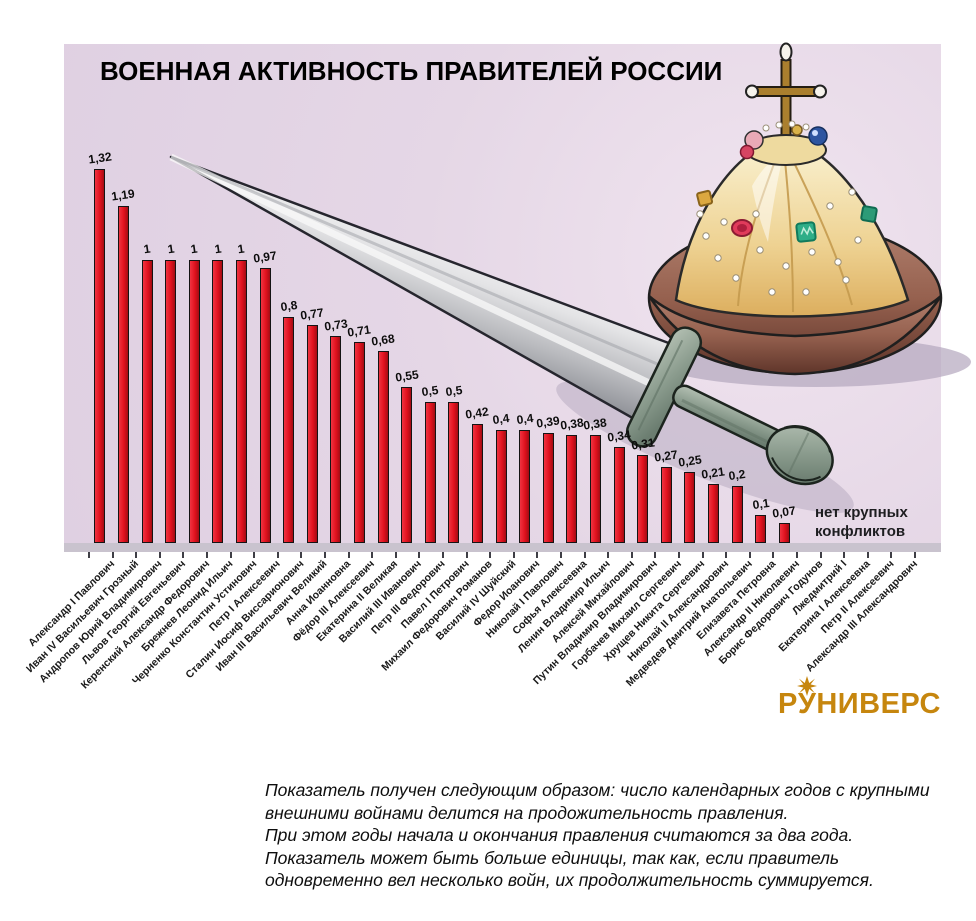 The height and width of the screenshot is (921, 976). Describe the element at coordinates (860, 531) in the screenshot. I see `no-conflicts-line2: конфликтов` at that location.